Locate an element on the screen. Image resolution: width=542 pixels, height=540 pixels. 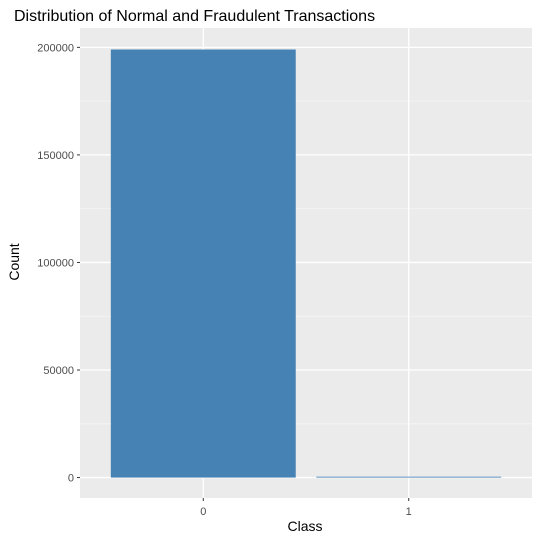
x-axis-title: Class is located at coordinates (304, 526).